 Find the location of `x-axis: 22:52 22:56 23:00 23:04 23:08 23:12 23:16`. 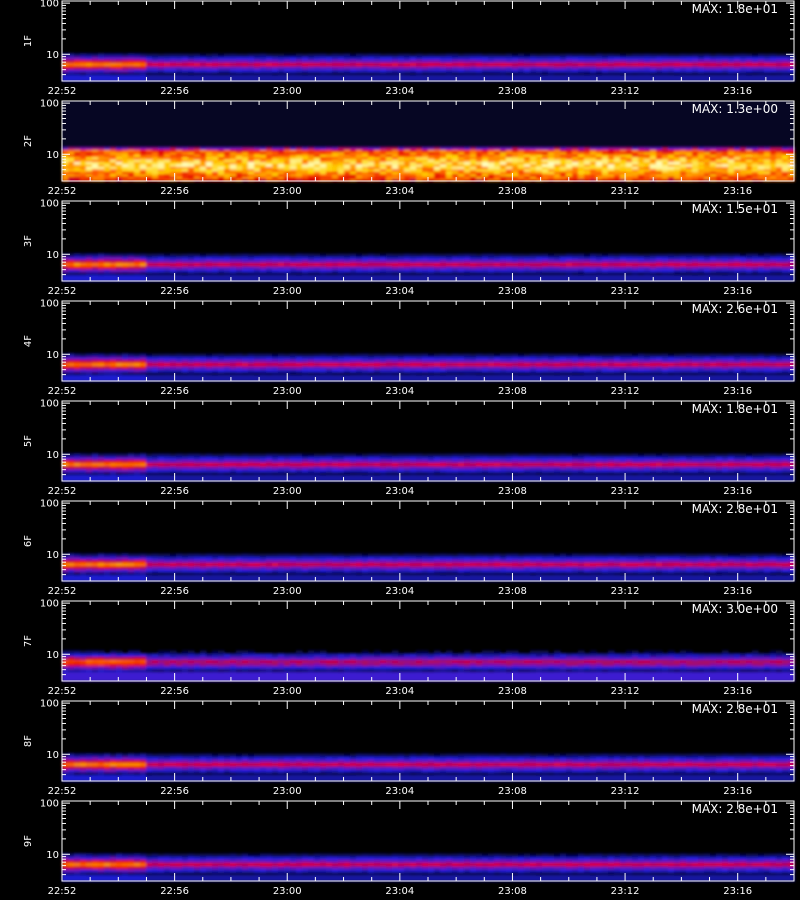

x-axis: 22:52 22:56 23:00 23:04 23:08 23:12 23:16 is located at coordinates (421, 149).